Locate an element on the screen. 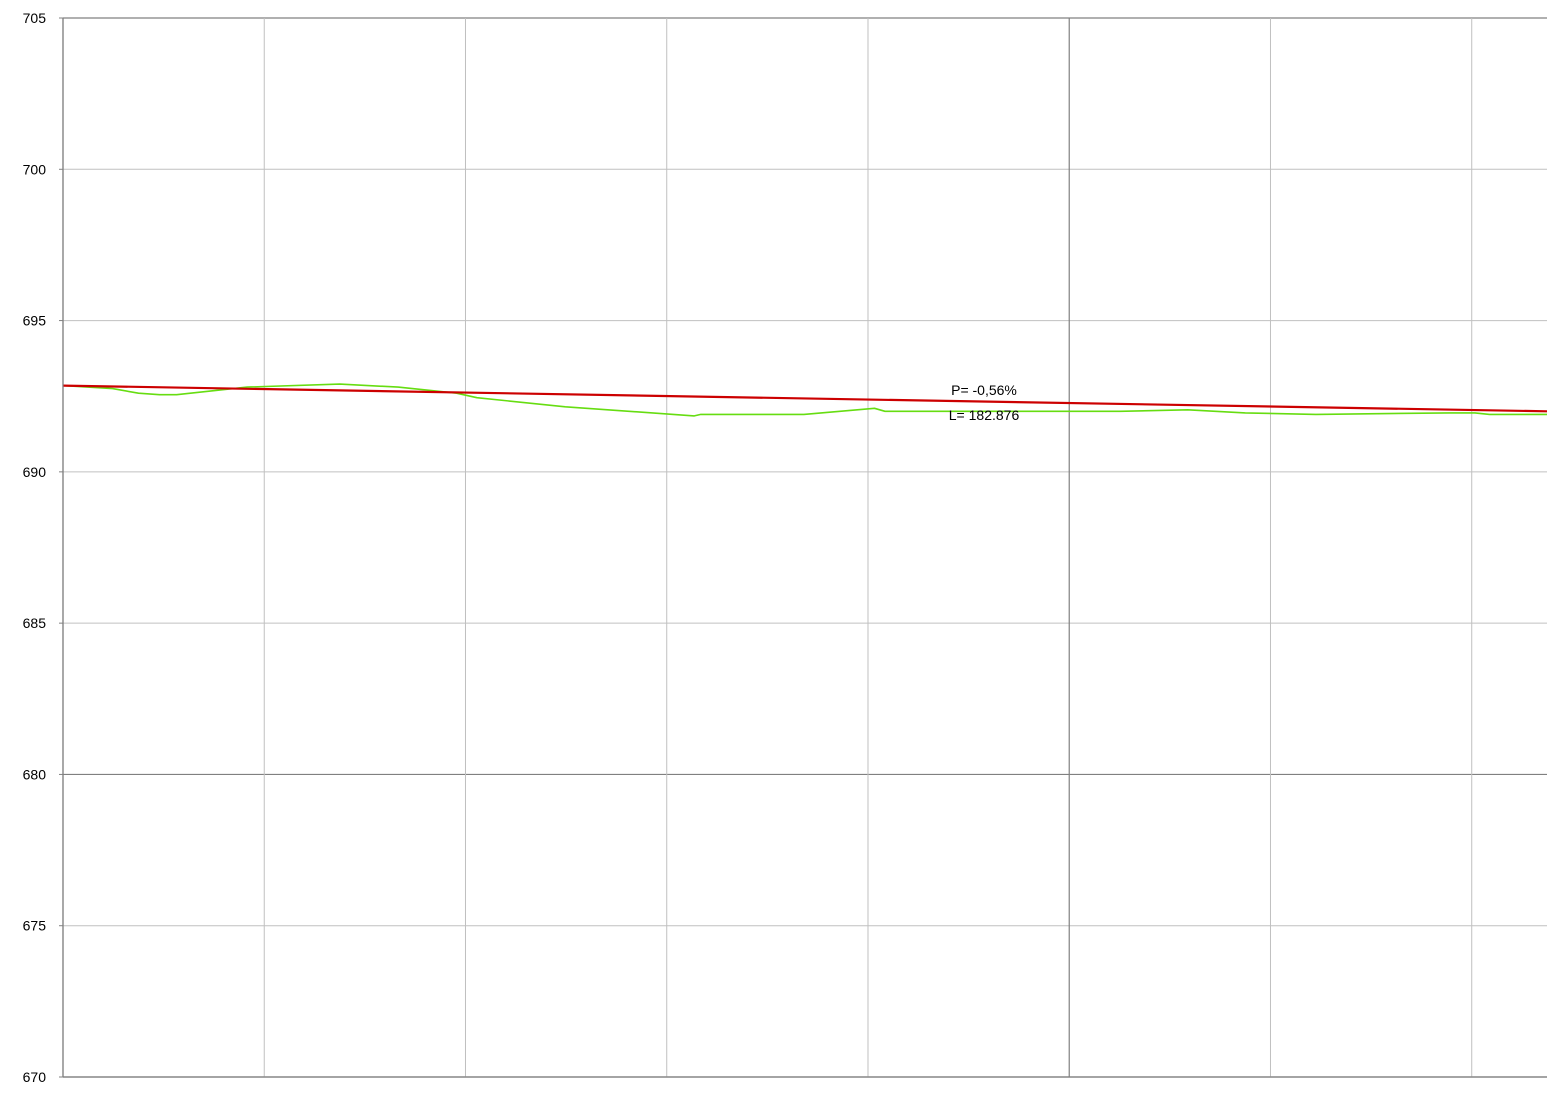  y-tick-label: 675 is located at coordinates (35, 926).